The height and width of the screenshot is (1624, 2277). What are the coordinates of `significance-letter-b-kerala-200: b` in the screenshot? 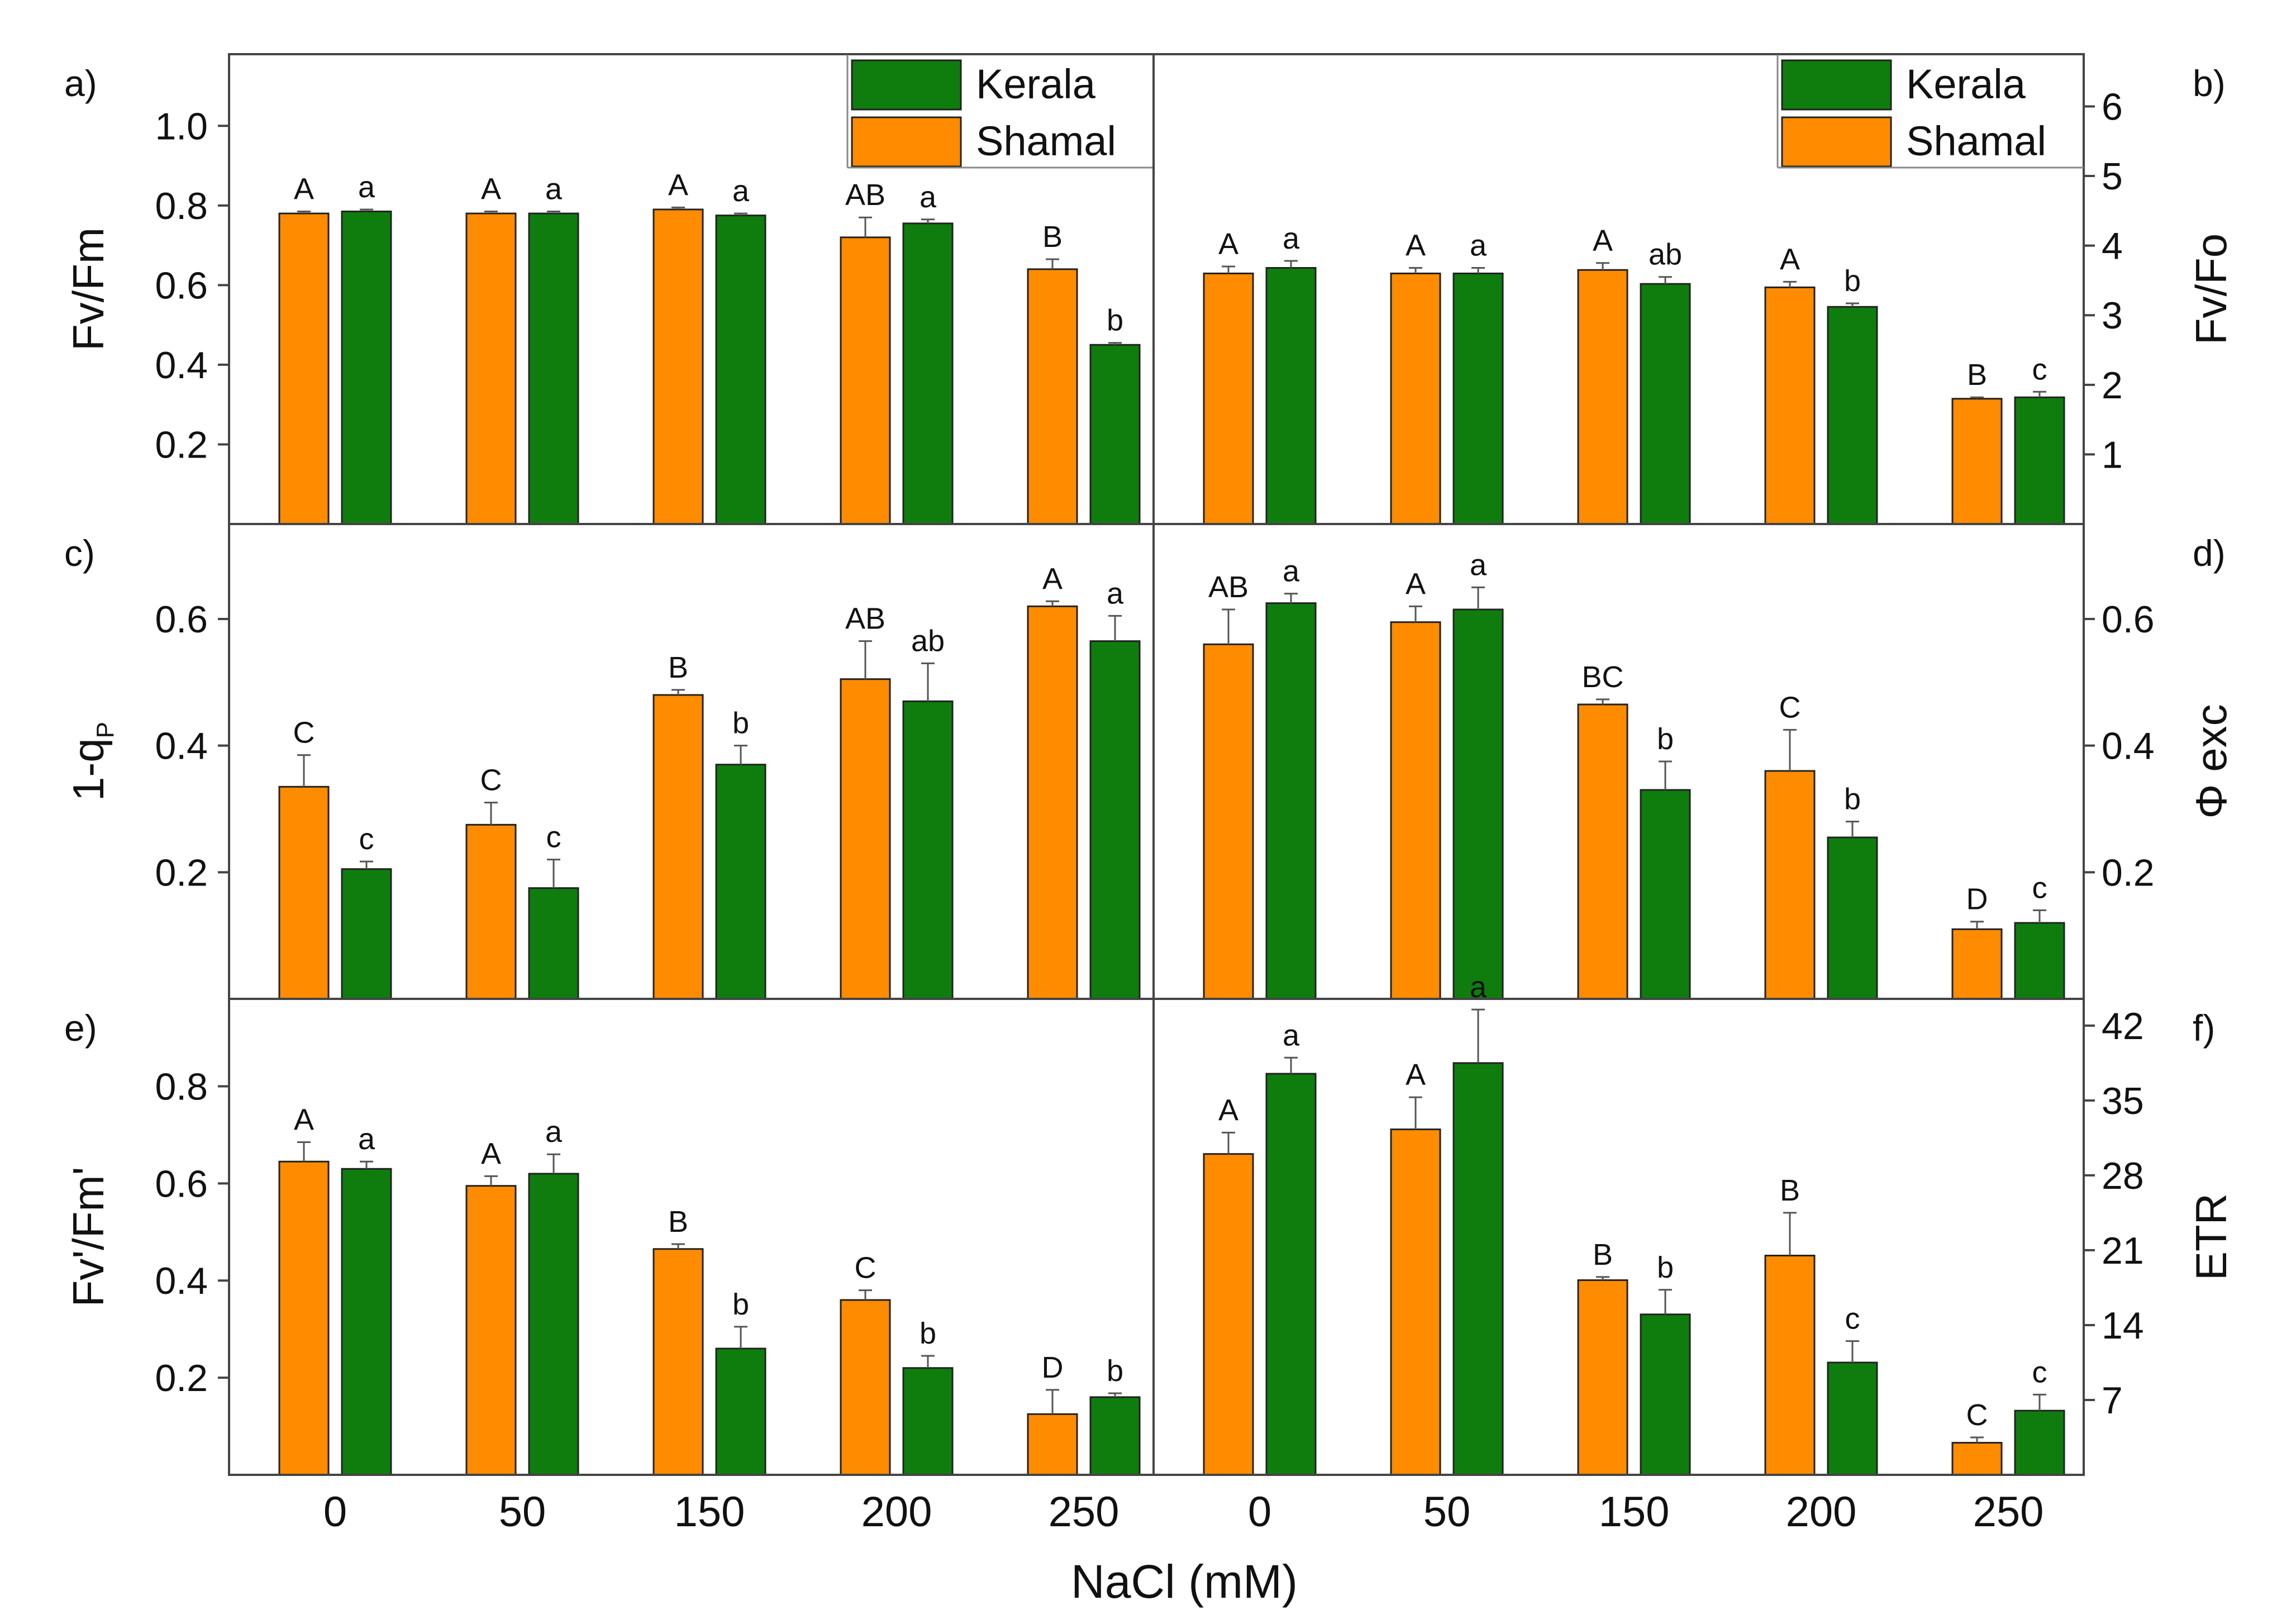 It's located at (1853, 281).